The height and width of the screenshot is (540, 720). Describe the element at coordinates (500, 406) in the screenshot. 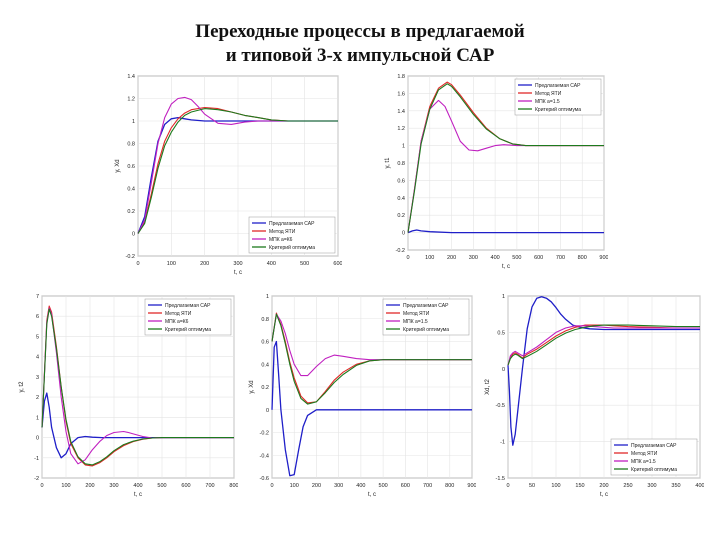

I see `y-tick-label: -0.5` at that location.